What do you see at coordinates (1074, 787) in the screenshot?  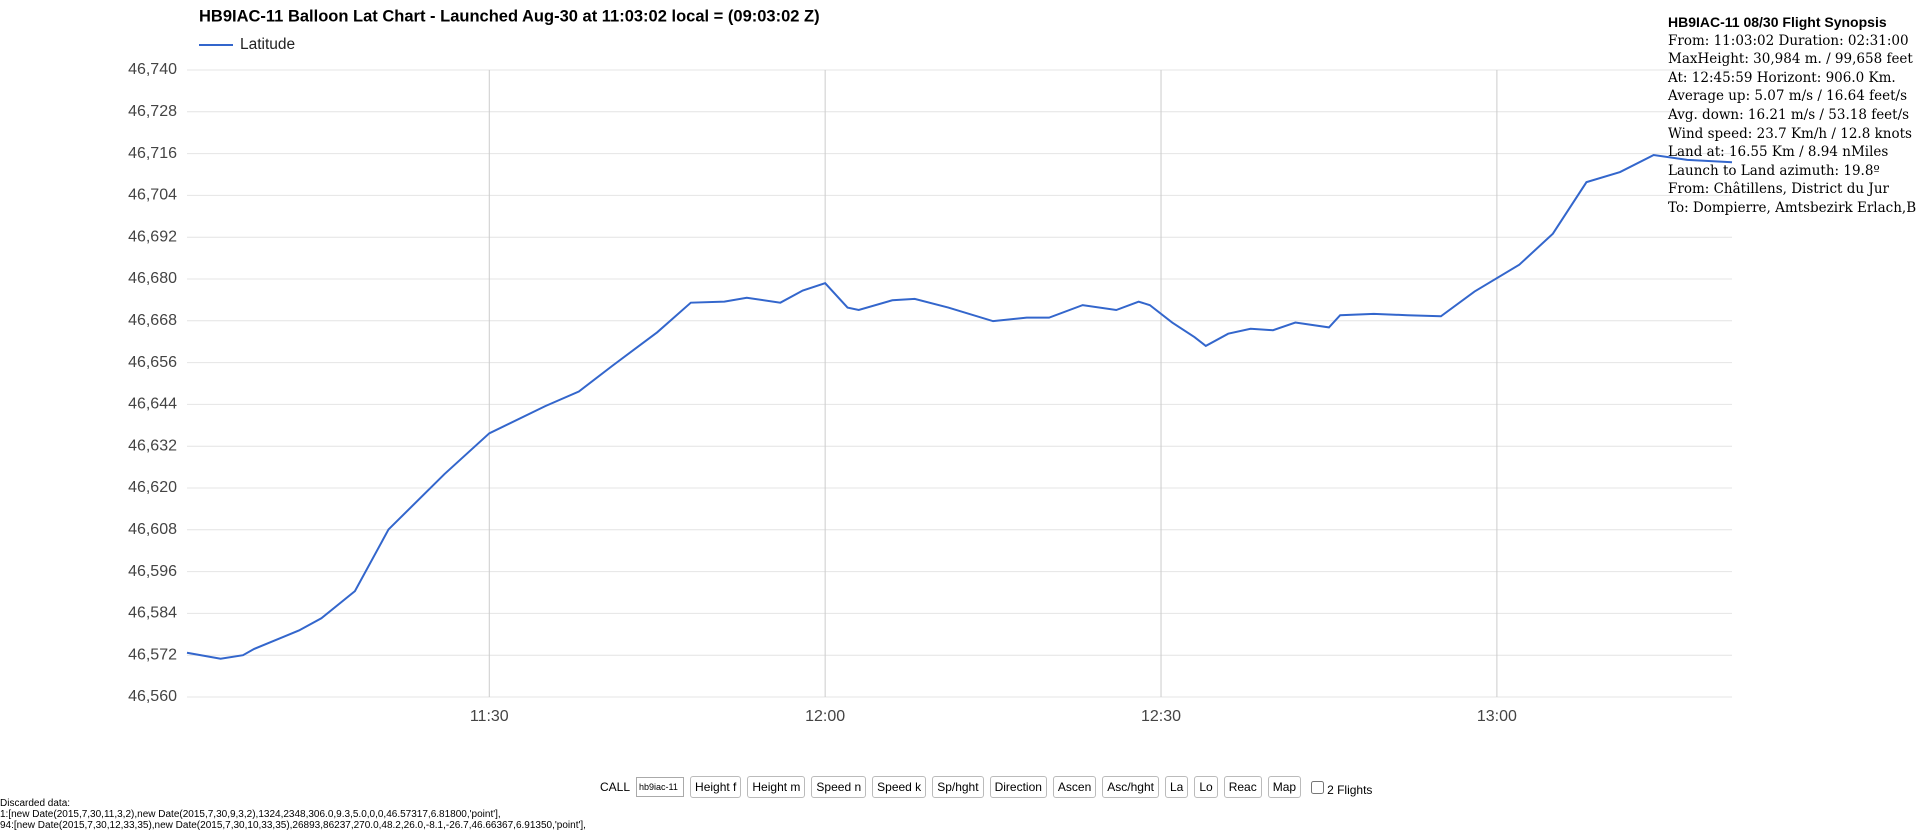 I see `control-button: Ascen` at bounding box center [1074, 787].